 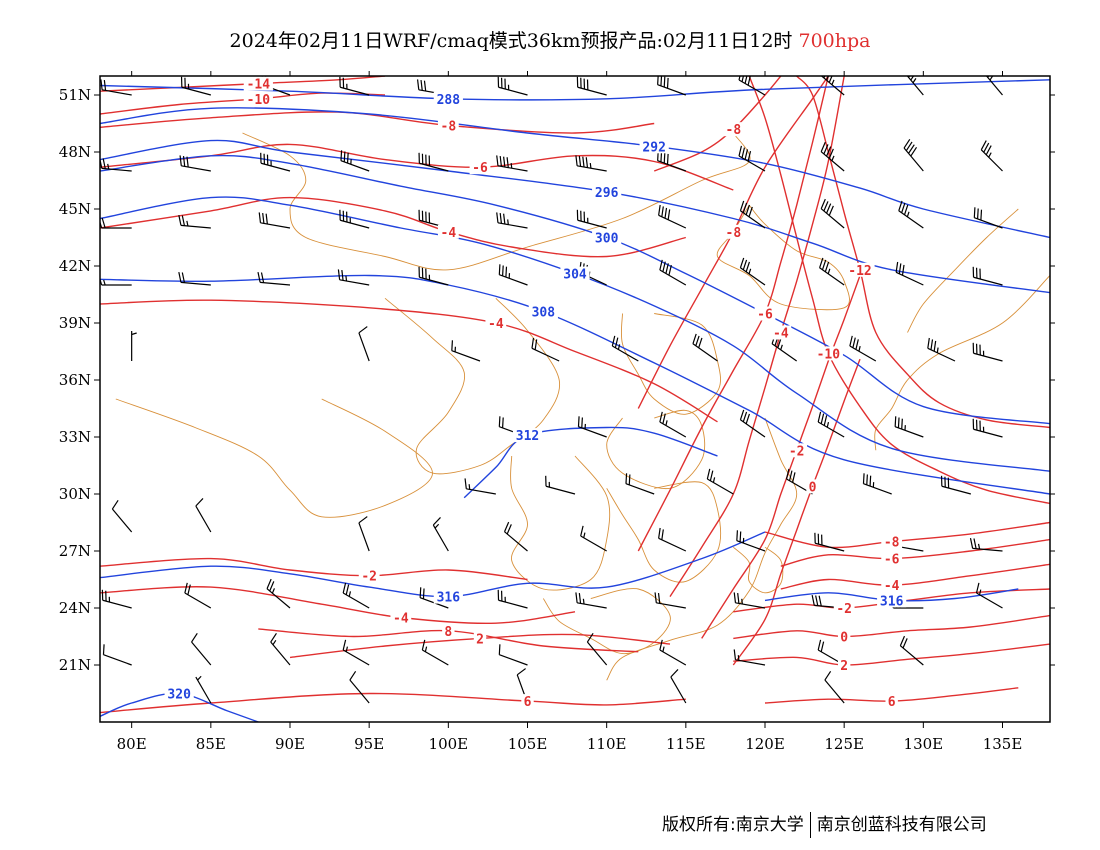 What do you see at coordinates (924, 744) in the screenshot?
I see `x-tick-label: 130E` at bounding box center [924, 744].